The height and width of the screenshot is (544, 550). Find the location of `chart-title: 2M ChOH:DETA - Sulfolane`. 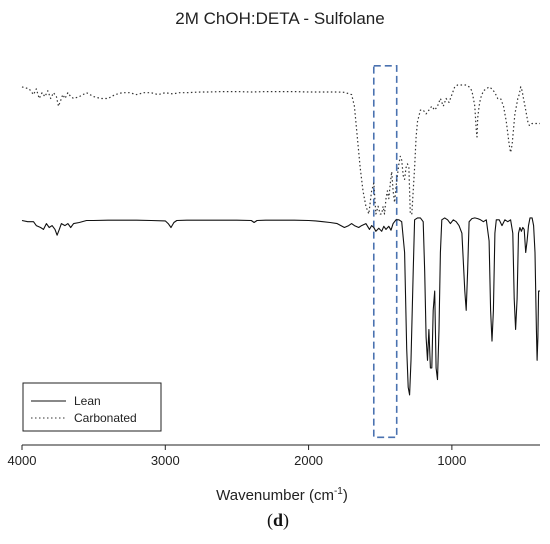

chart-title: 2M ChOH:DETA - Sulfolane is located at coordinates (279, 18).